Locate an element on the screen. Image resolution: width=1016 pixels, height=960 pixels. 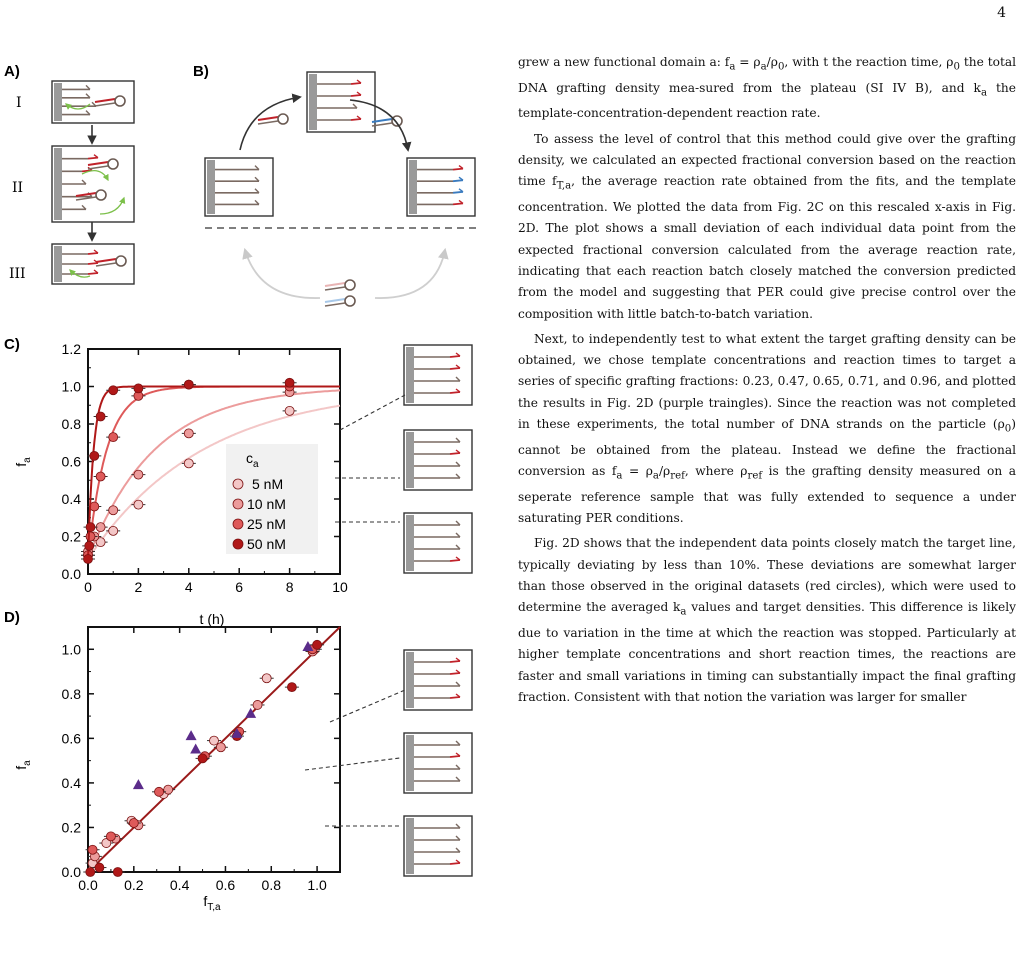
hairpin-b-faded-1-stem-a is located at coordinates (335, 284).